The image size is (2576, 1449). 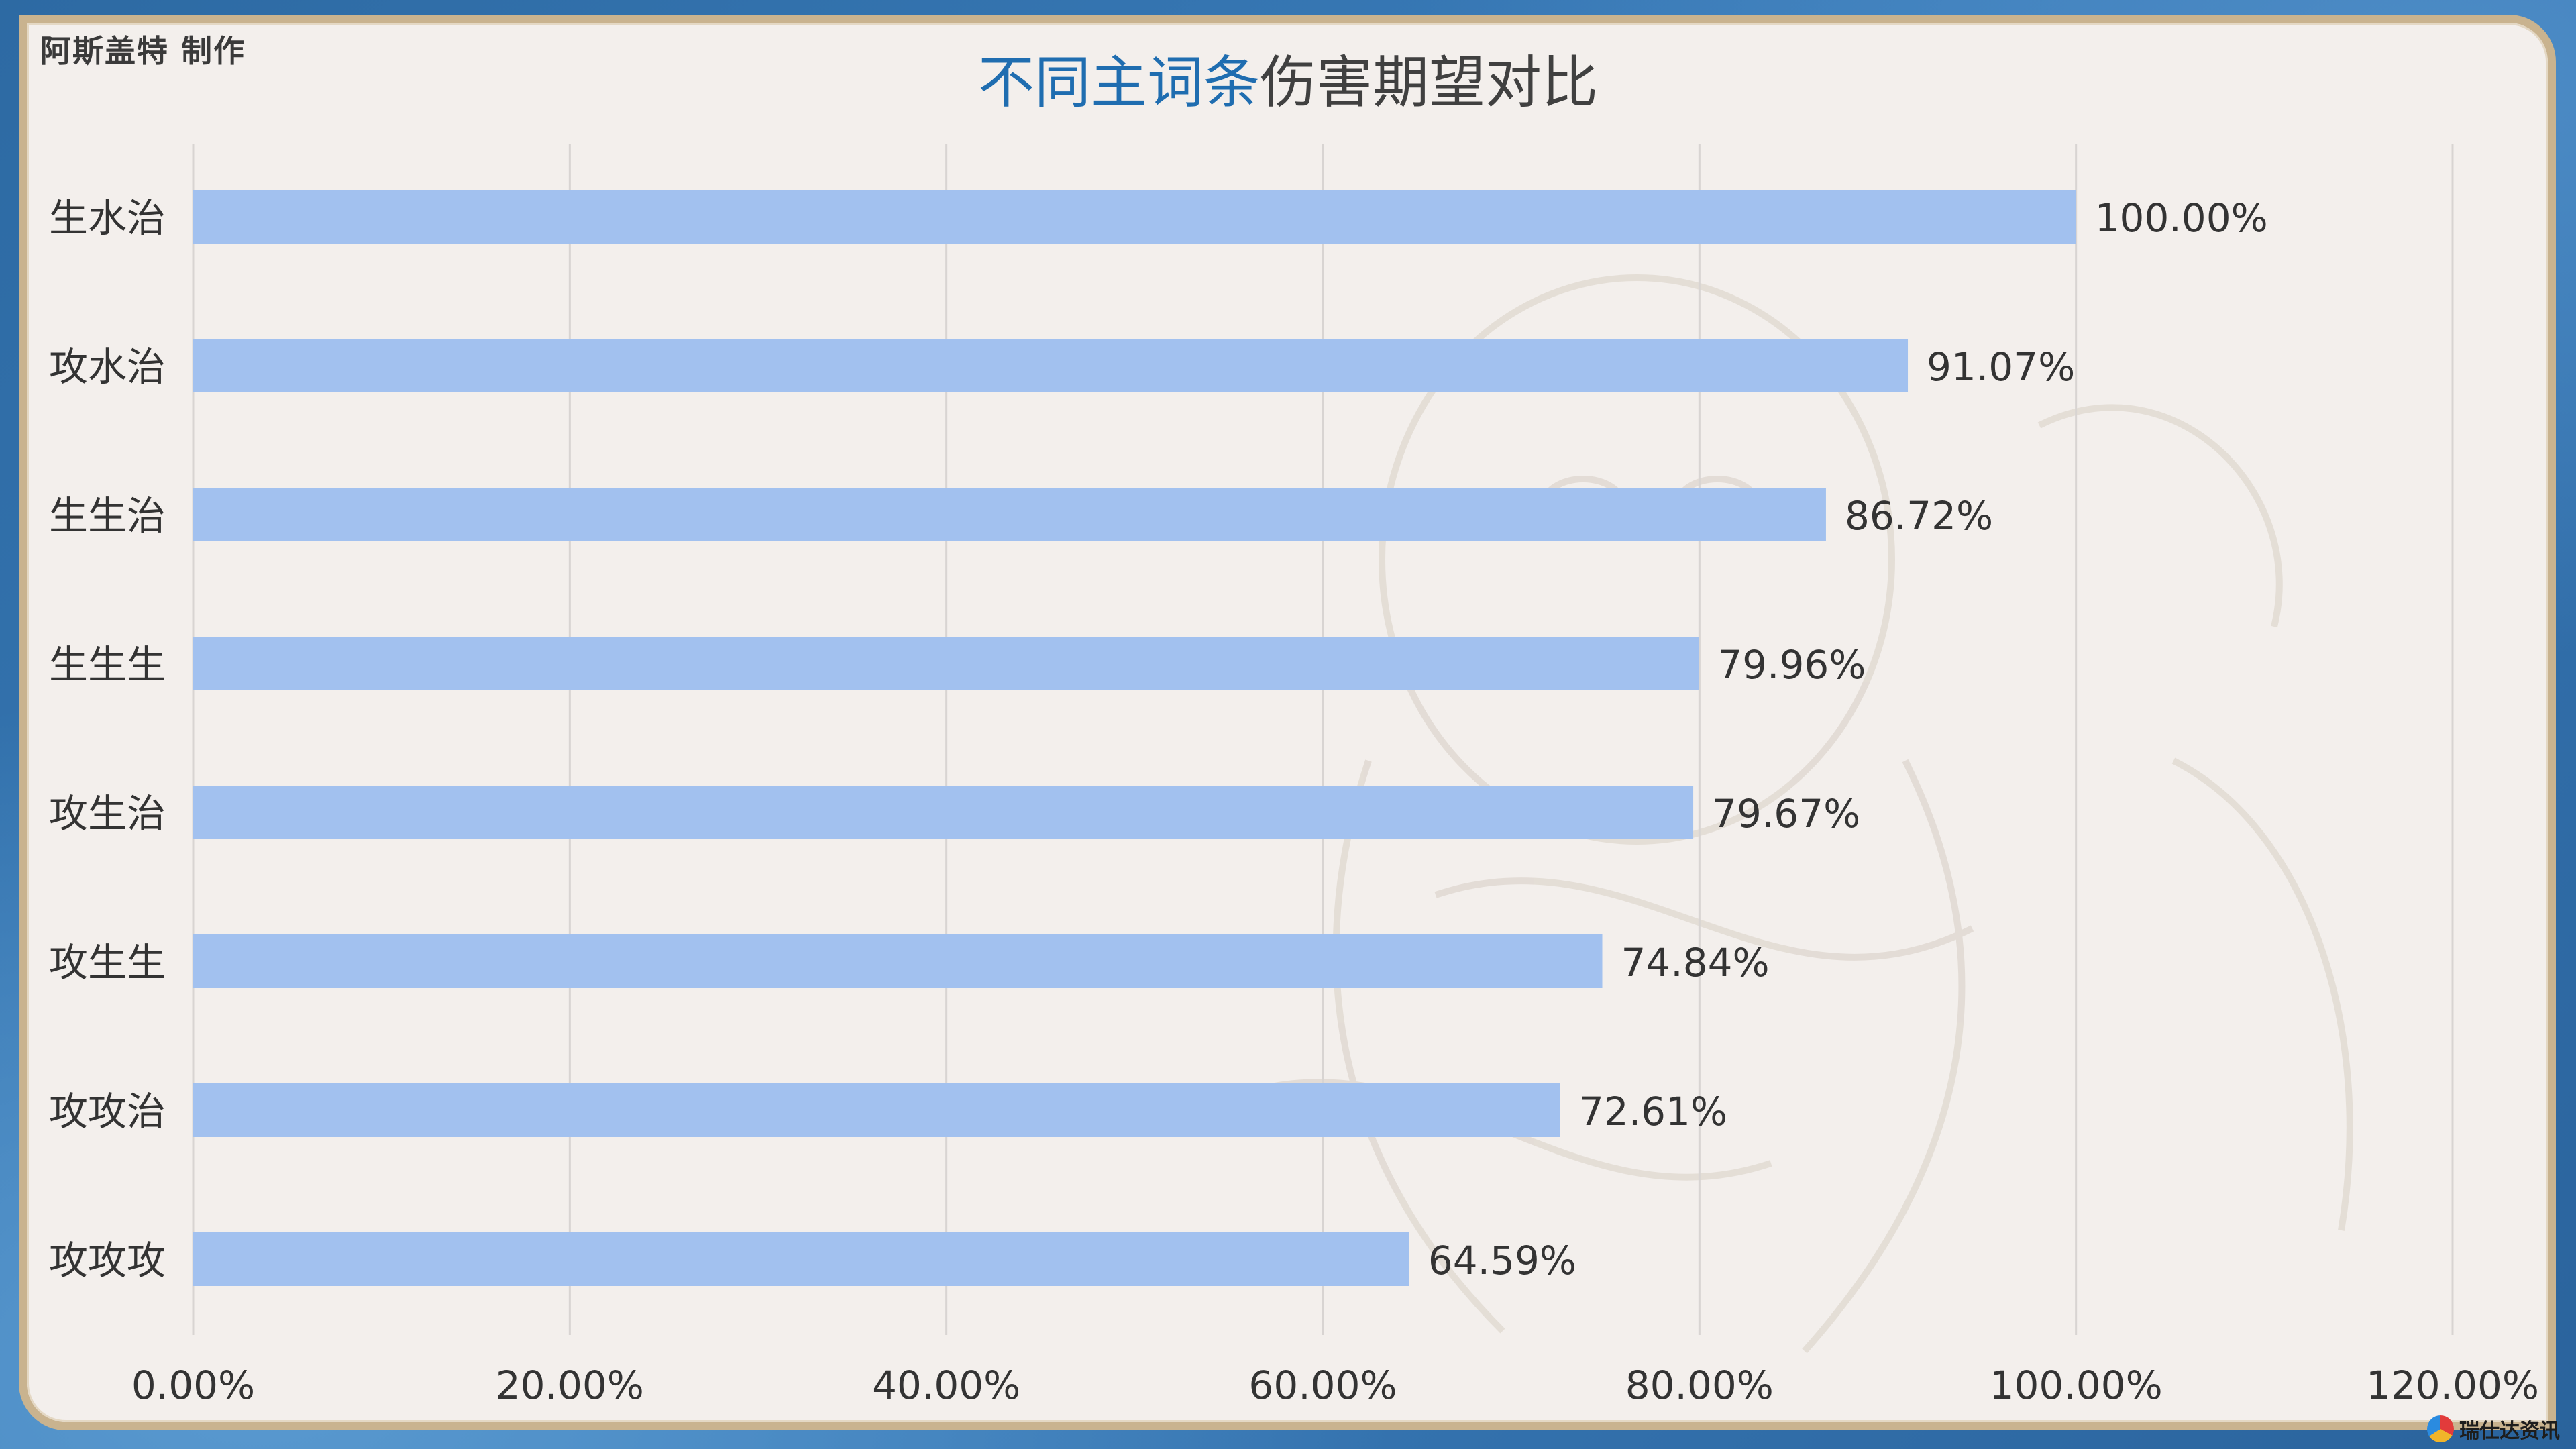 I want to click on data-label: 79.96%, so click(x=1791, y=665).